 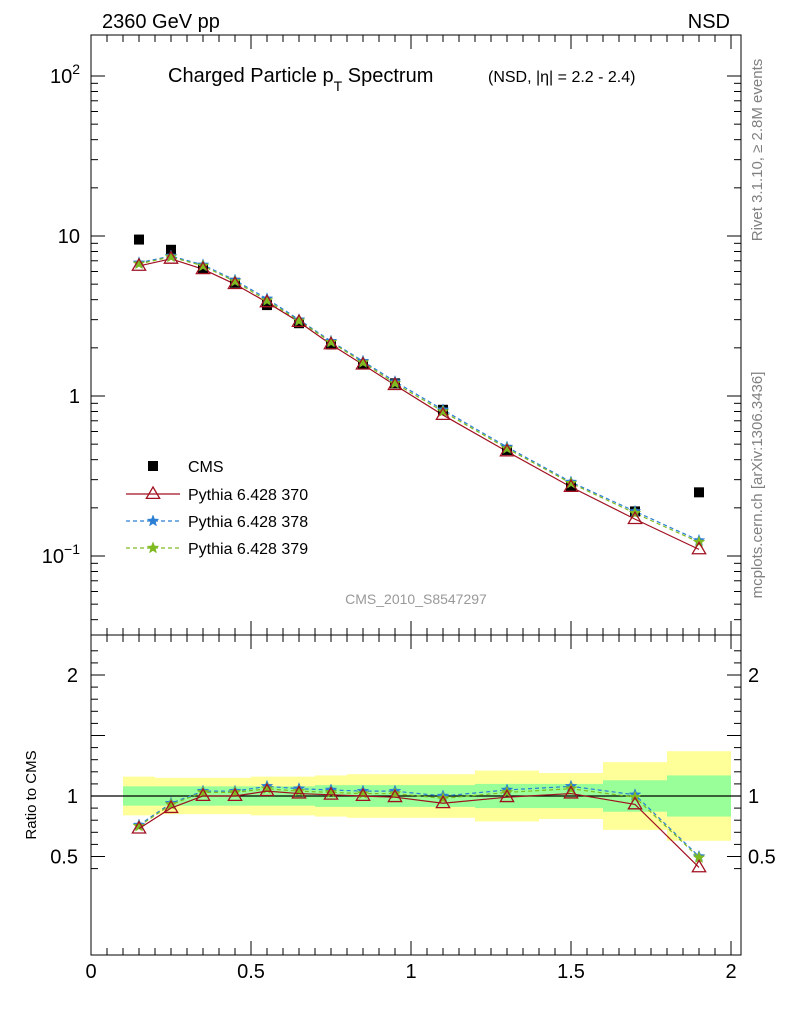 I want to click on header-left-label: 2360 GeV pp, so click(x=161, y=22).